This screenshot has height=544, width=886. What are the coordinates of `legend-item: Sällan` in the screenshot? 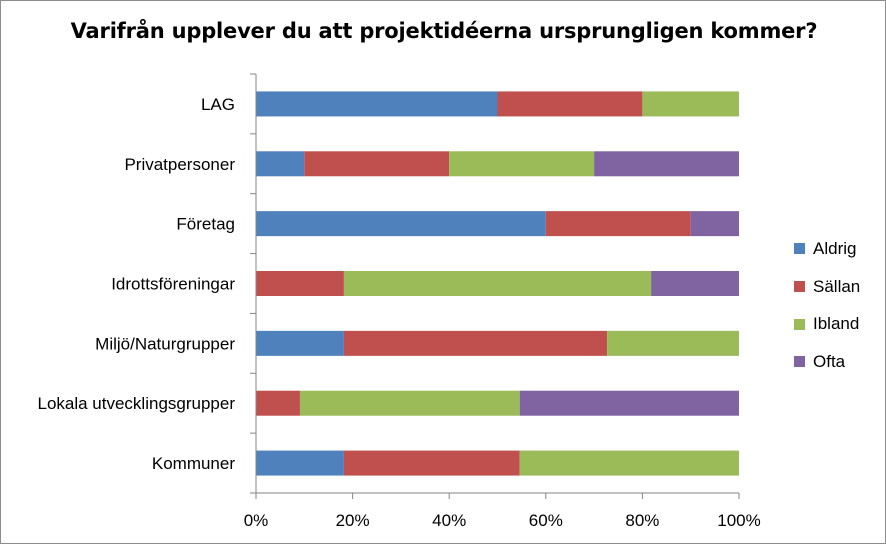 It's located at (827, 287).